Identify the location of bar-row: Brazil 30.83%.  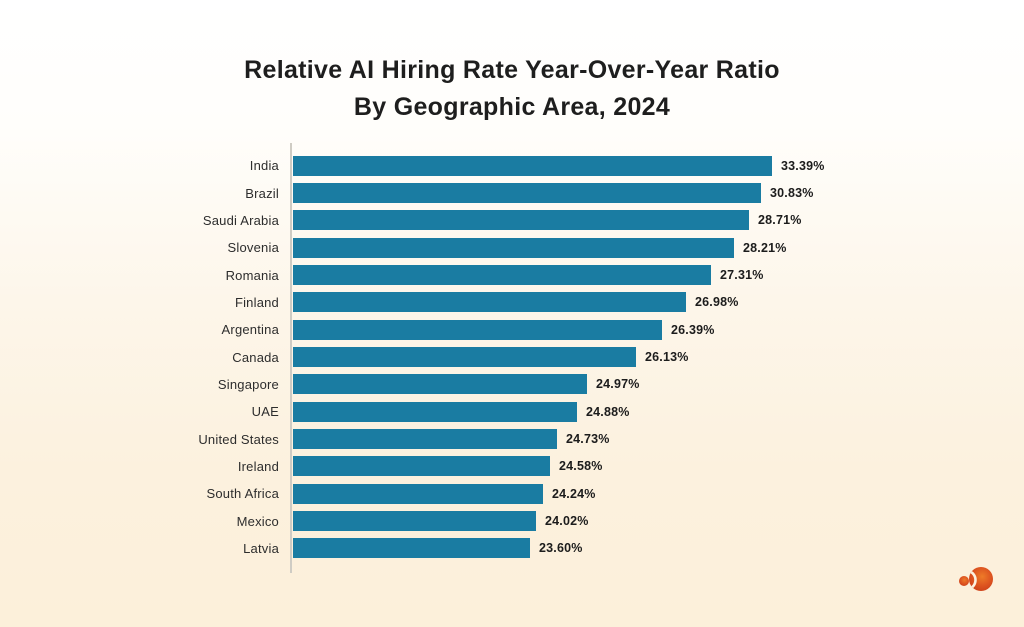
(512, 192).